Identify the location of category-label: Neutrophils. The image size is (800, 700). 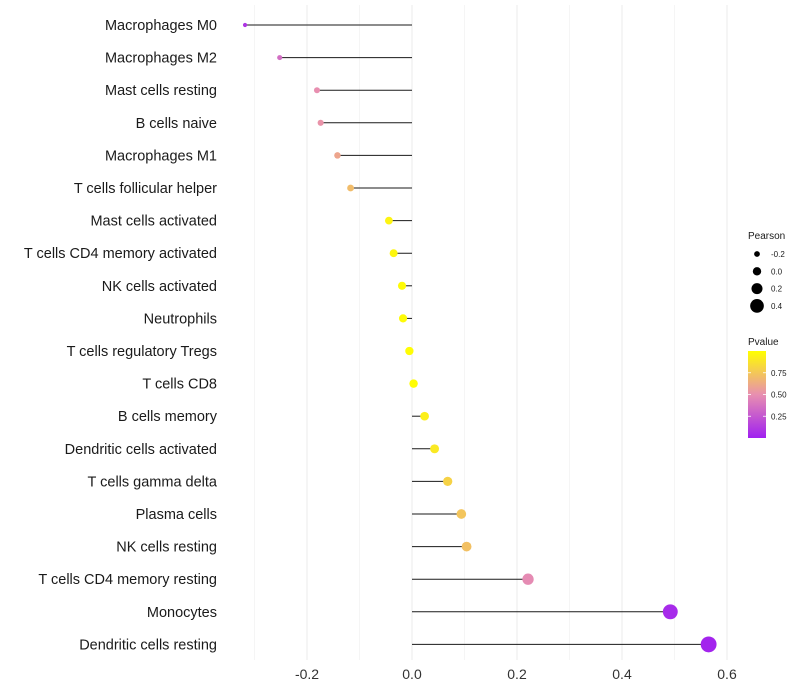
(180, 319).